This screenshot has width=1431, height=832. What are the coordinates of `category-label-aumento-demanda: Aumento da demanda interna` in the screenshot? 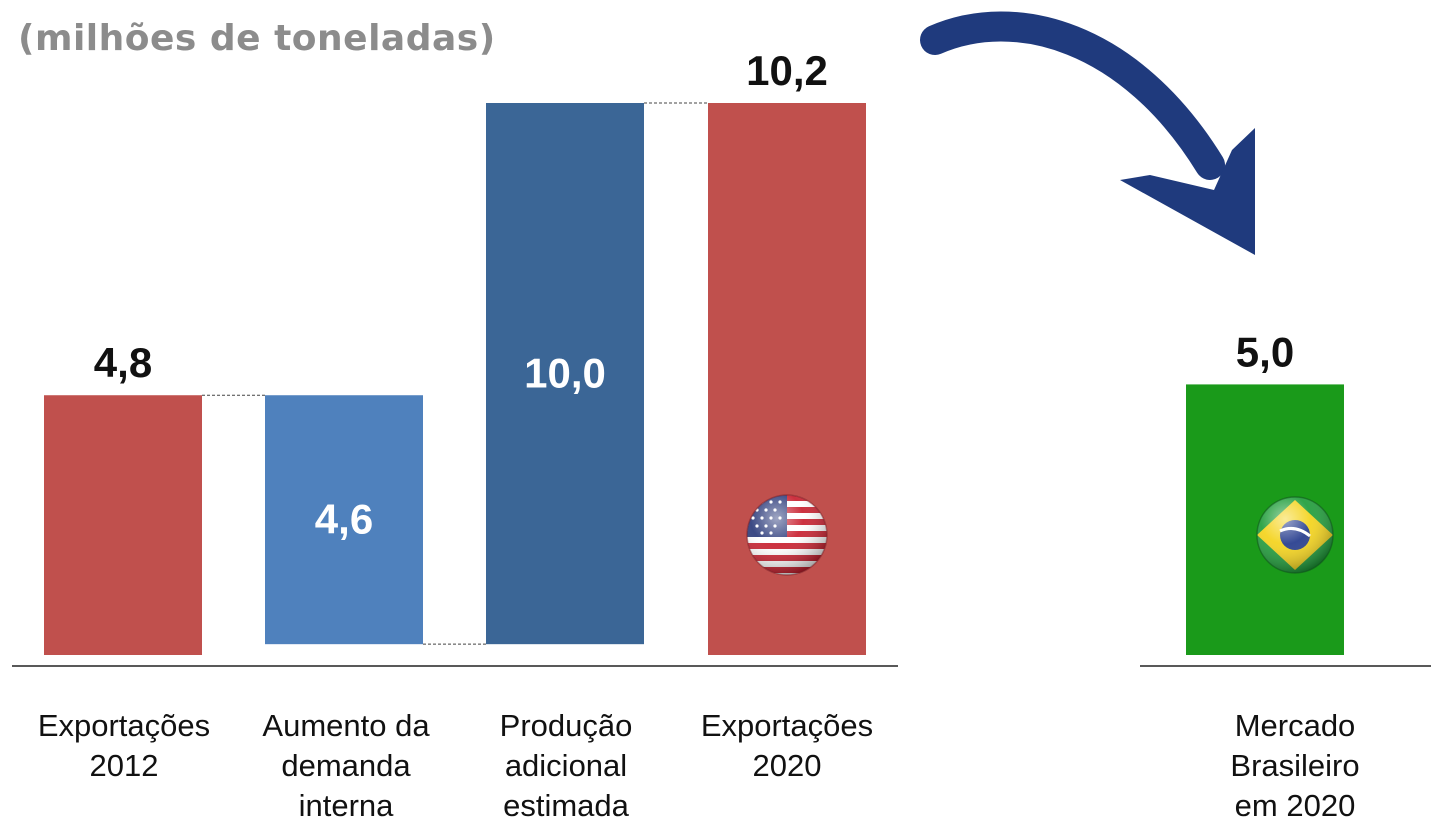 It's located at (346, 765).